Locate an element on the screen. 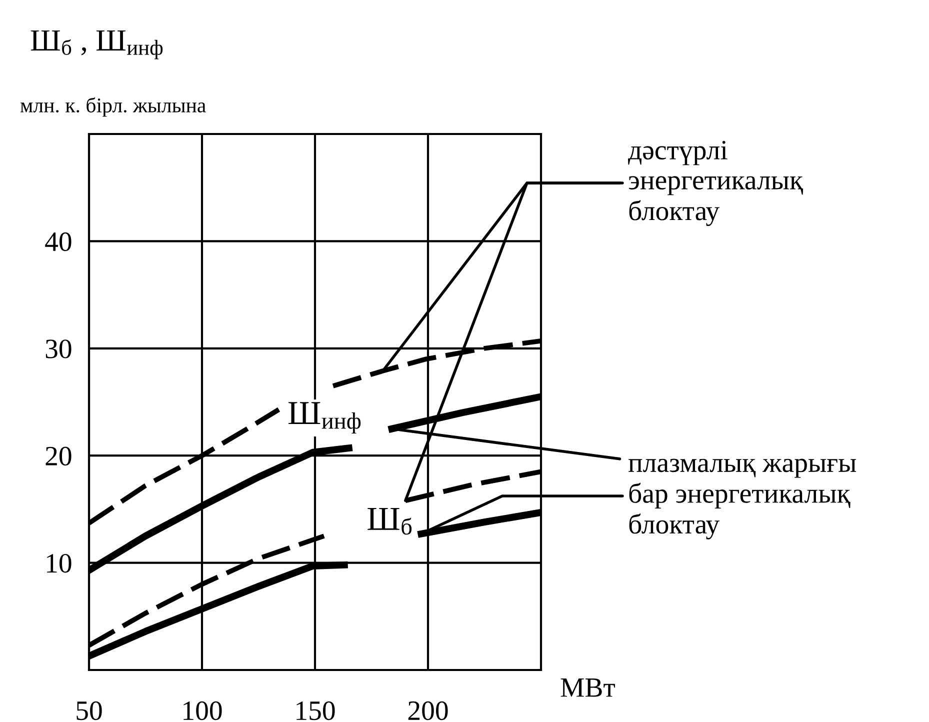 The width and height of the screenshot is (929, 722). annotation: Ш$_{инф}$ is located at coordinates (324, 418).